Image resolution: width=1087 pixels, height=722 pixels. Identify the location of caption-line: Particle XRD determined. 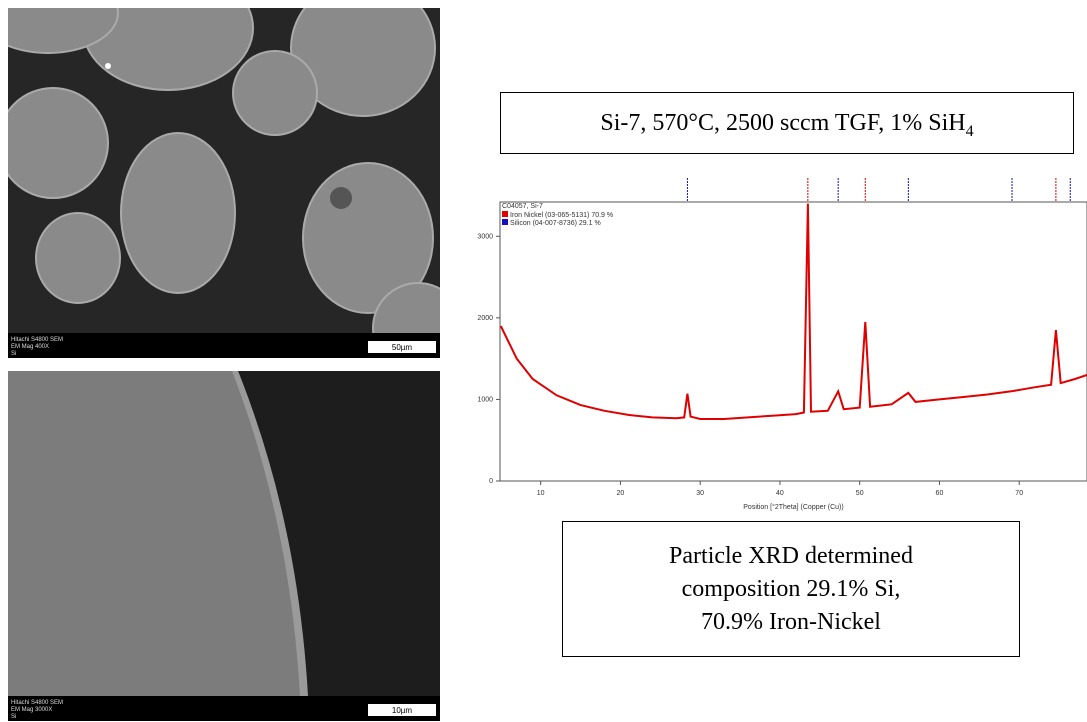
(791, 555).